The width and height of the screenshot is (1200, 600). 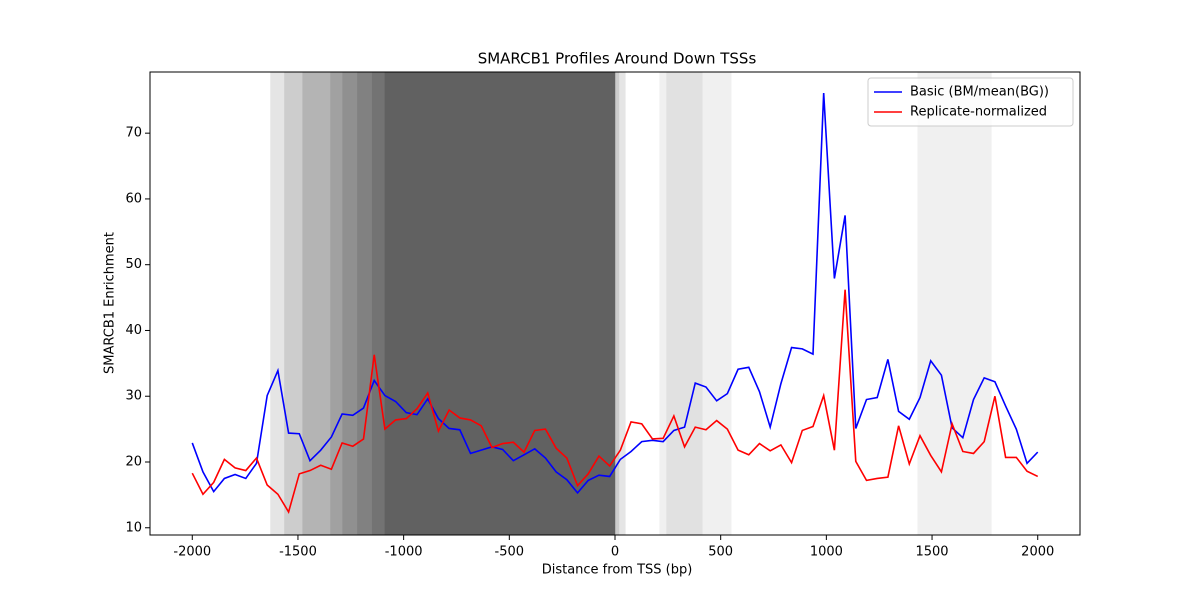 I want to click on legend-label: Basic (BM/mean(BG)), so click(x=979, y=92).